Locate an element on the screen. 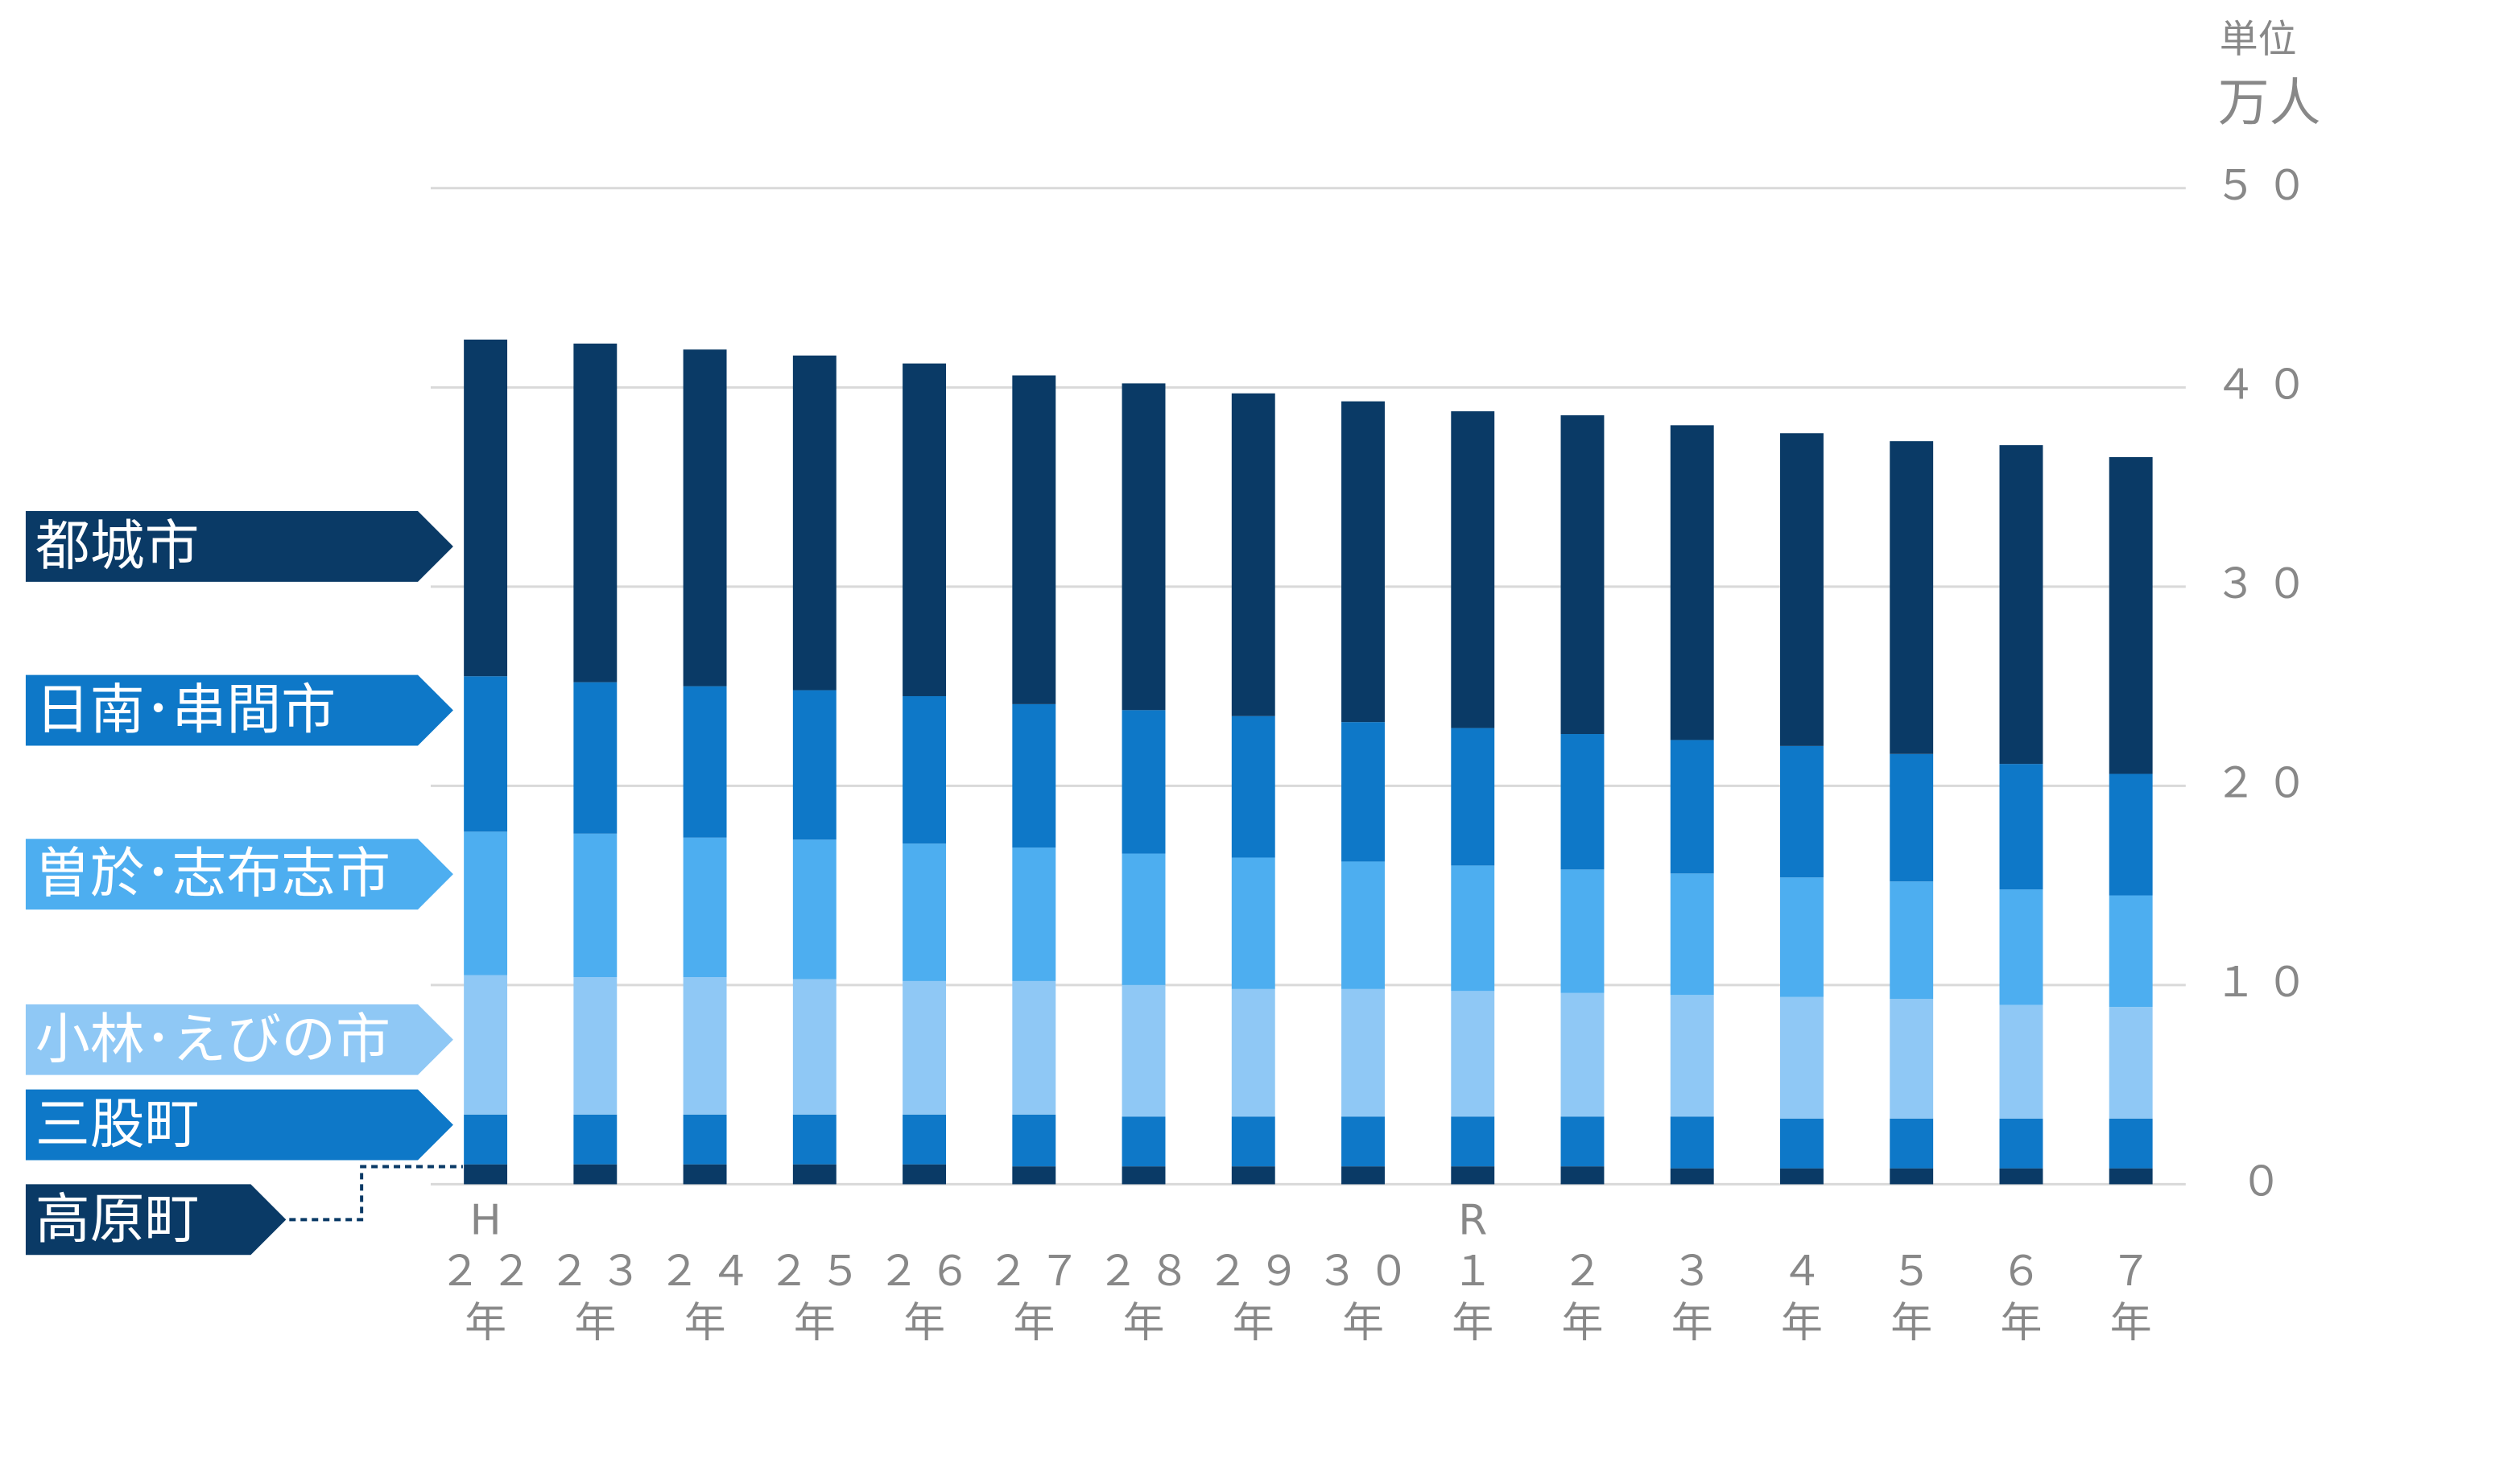  x-tick-label: R is located at coordinates (1478, 1220).